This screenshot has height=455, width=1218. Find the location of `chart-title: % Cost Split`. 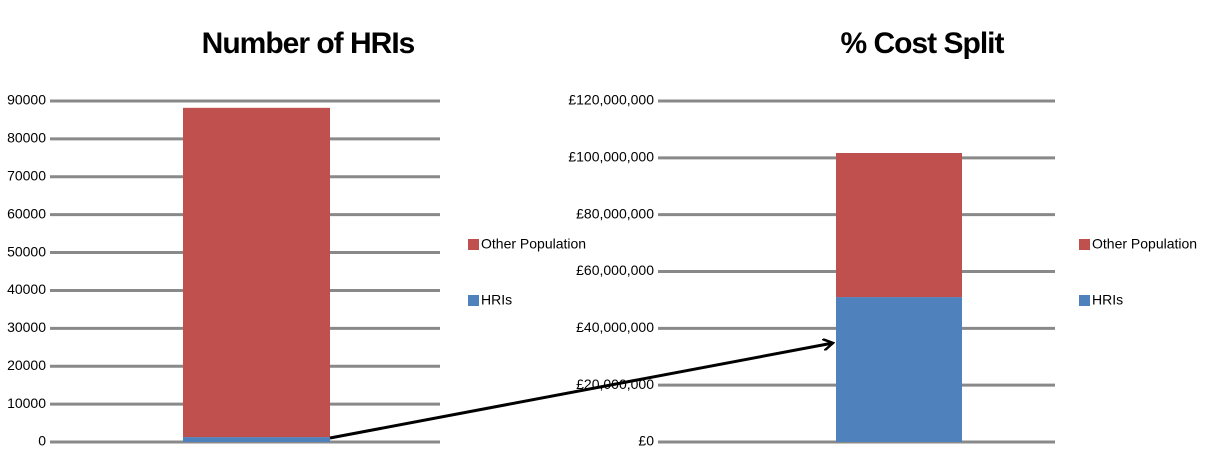

chart-title: % Cost Split is located at coordinates (922, 43).